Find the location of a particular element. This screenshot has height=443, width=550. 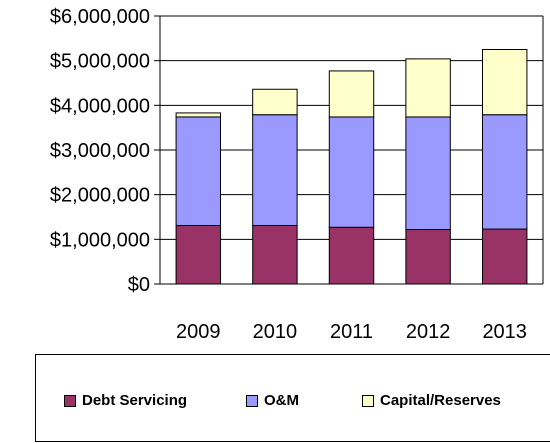

bar-segment-o-m-2013 is located at coordinates (504, 172).